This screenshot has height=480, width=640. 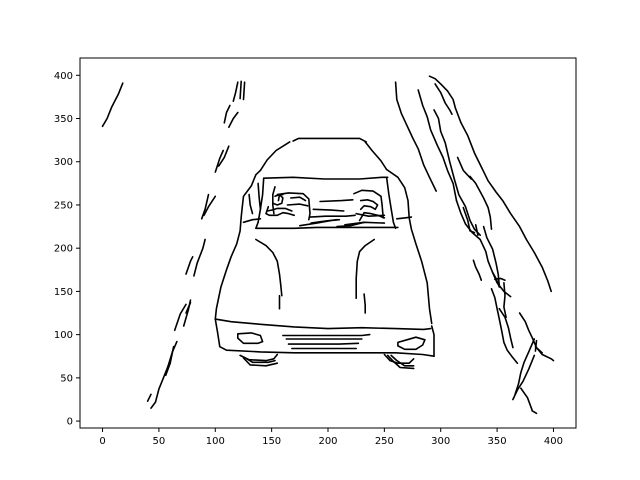 I want to click on y-tick-label-0: 0, so click(x=70, y=422).